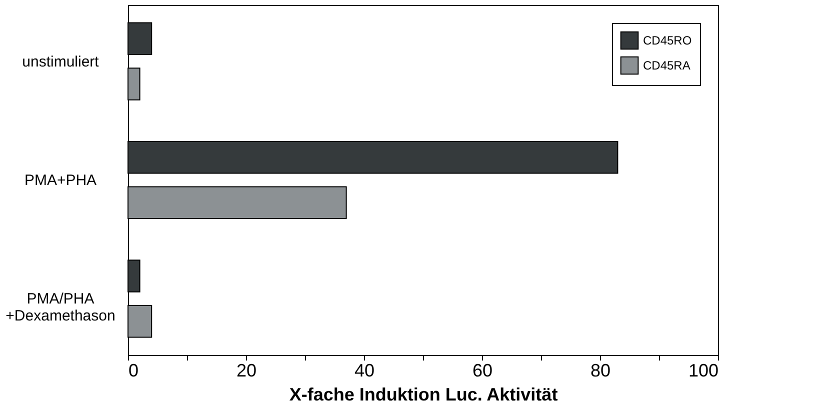  I want to click on x-tick-label: 80, so click(600, 370).